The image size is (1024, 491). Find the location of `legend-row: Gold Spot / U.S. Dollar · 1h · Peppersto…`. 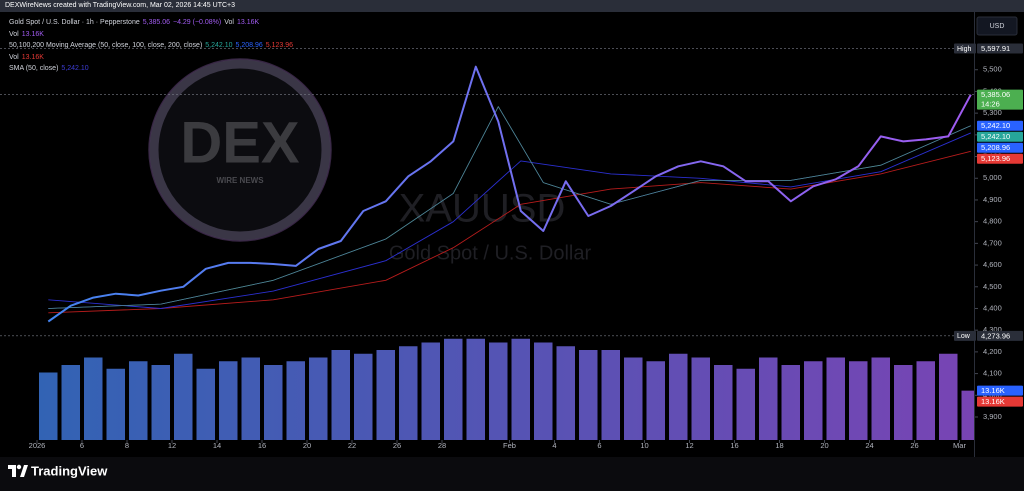

legend-row: Gold Spot / U.S. Dollar · 1h · Peppersto… is located at coordinates (152, 23).